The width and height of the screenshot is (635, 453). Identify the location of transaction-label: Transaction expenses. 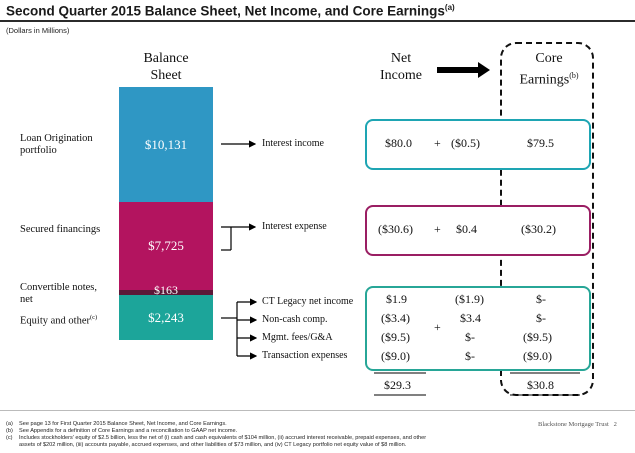
(305, 355).